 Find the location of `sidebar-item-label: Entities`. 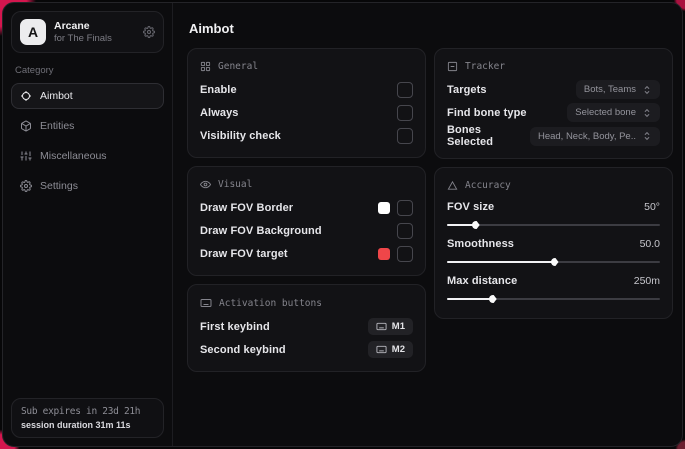

sidebar-item-label: Entities is located at coordinates (57, 126).